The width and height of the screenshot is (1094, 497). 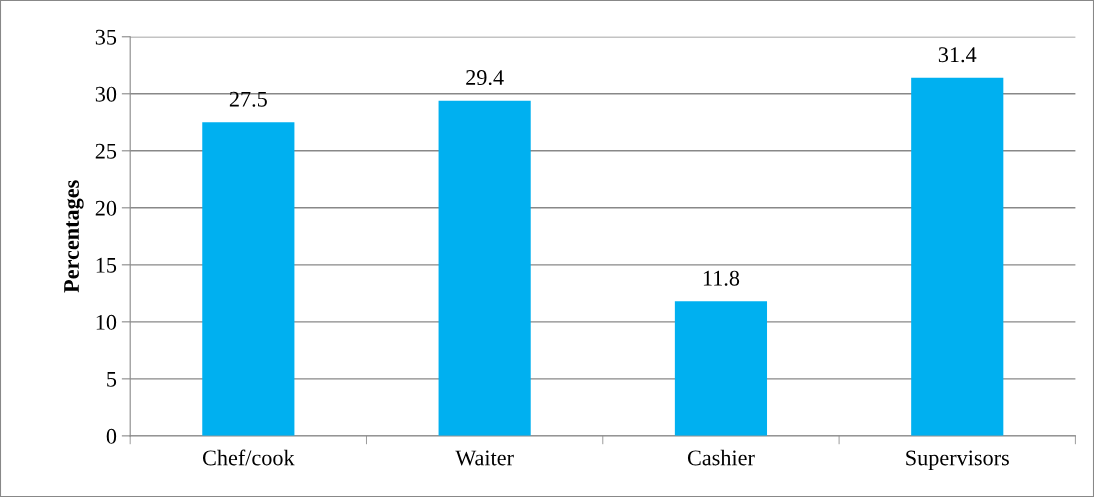 What do you see at coordinates (721, 457) in the screenshot?
I see `x-tick-label: Cashier` at bounding box center [721, 457].